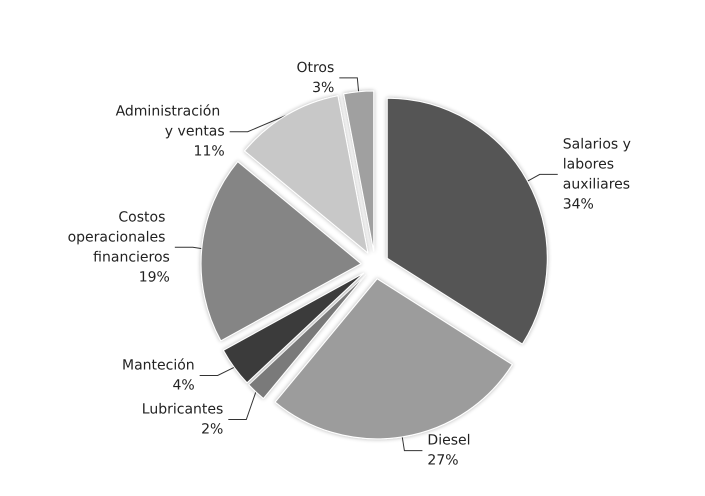  What do you see at coordinates (119, 237) in the screenshot?
I see `slice-label: Costos operacionales financieros` at bounding box center [119, 237].